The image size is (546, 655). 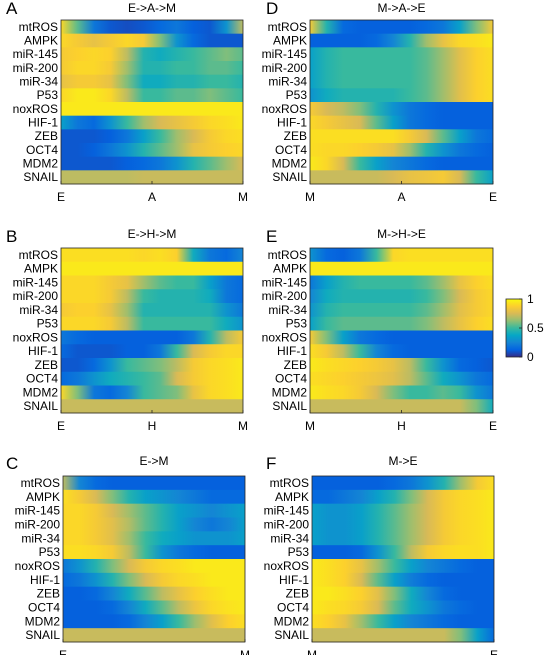 I want to click on panel-label: A, so click(x=12, y=9).